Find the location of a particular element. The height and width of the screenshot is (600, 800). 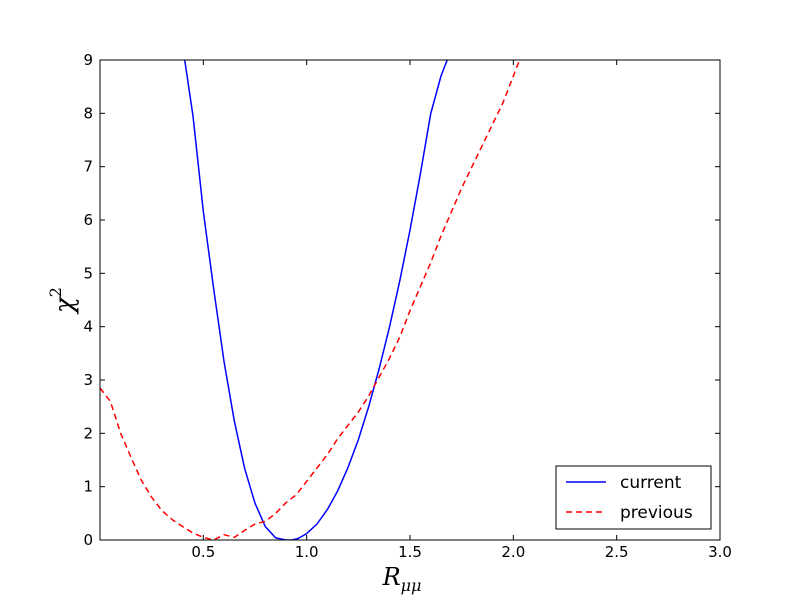

legend-label-previous: previous is located at coordinates (656, 513).